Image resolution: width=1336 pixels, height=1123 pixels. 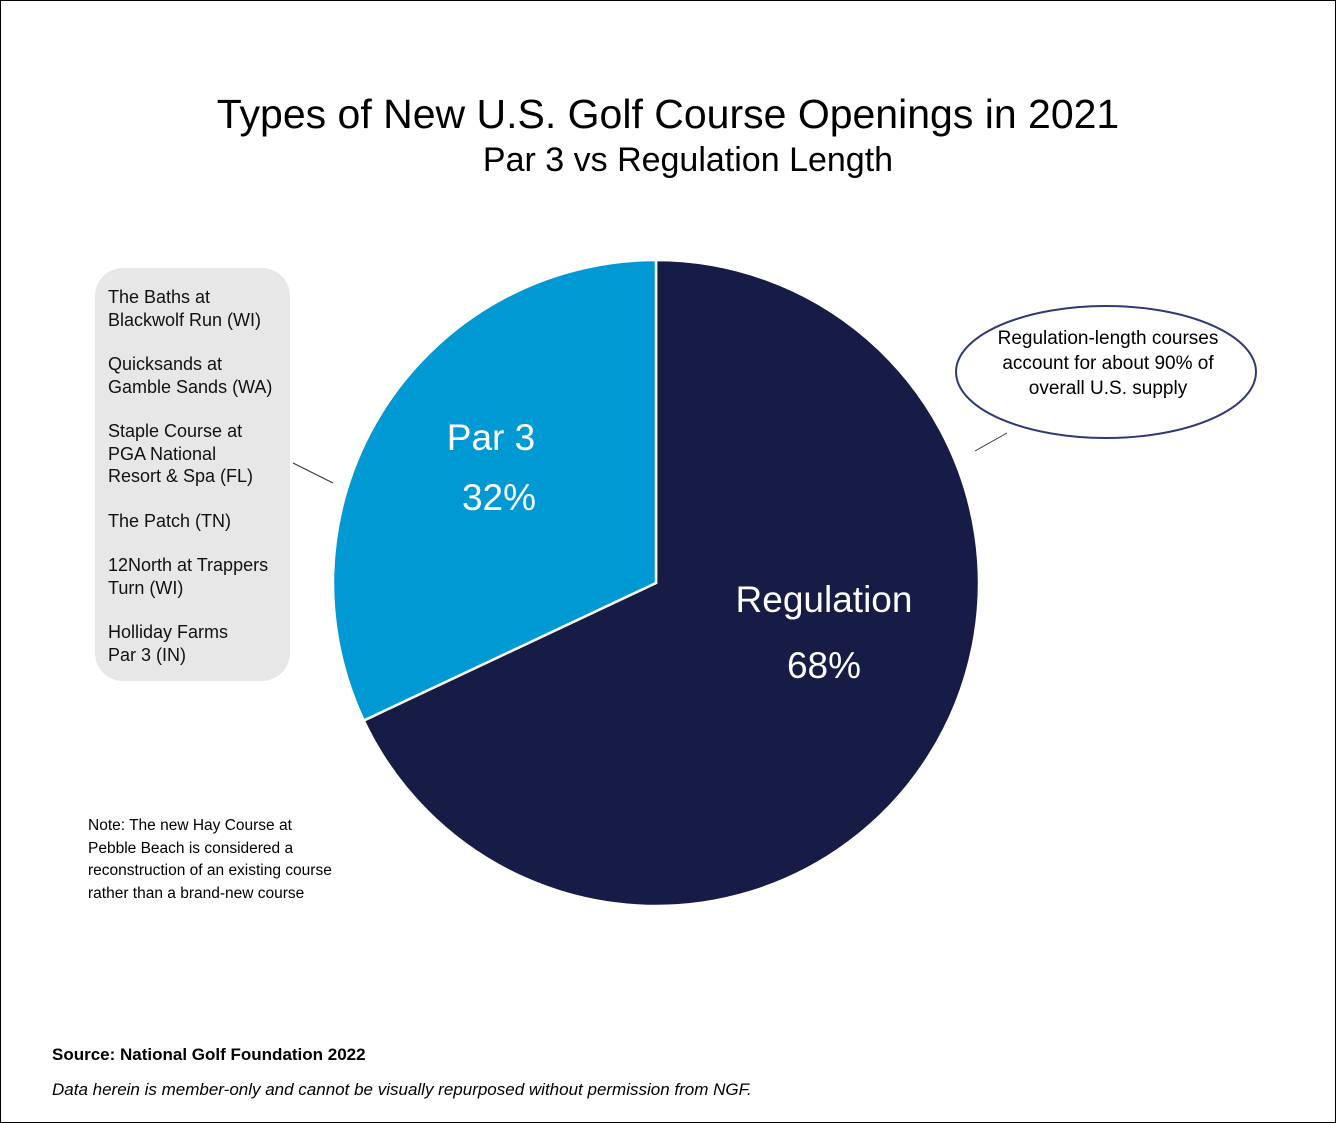 I want to click on list-item: The Baths at Blackwolf Run (WI), so click(x=185, y=308).